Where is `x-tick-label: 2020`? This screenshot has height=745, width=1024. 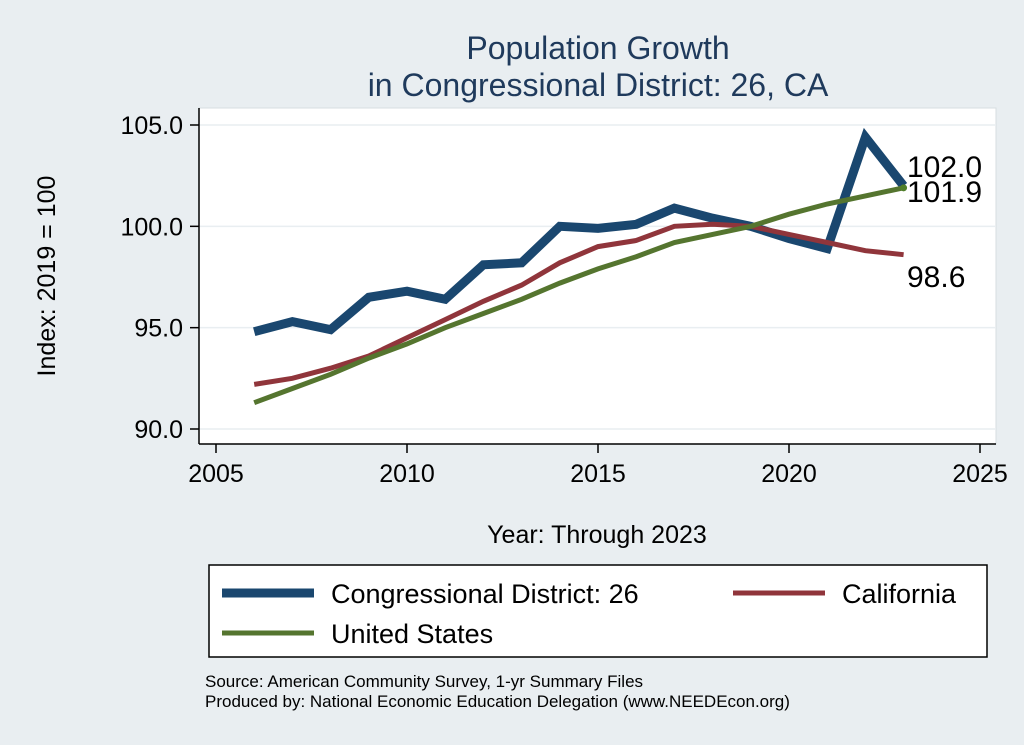 x-tick-label: 2020 is located at coordinates (789, 474).